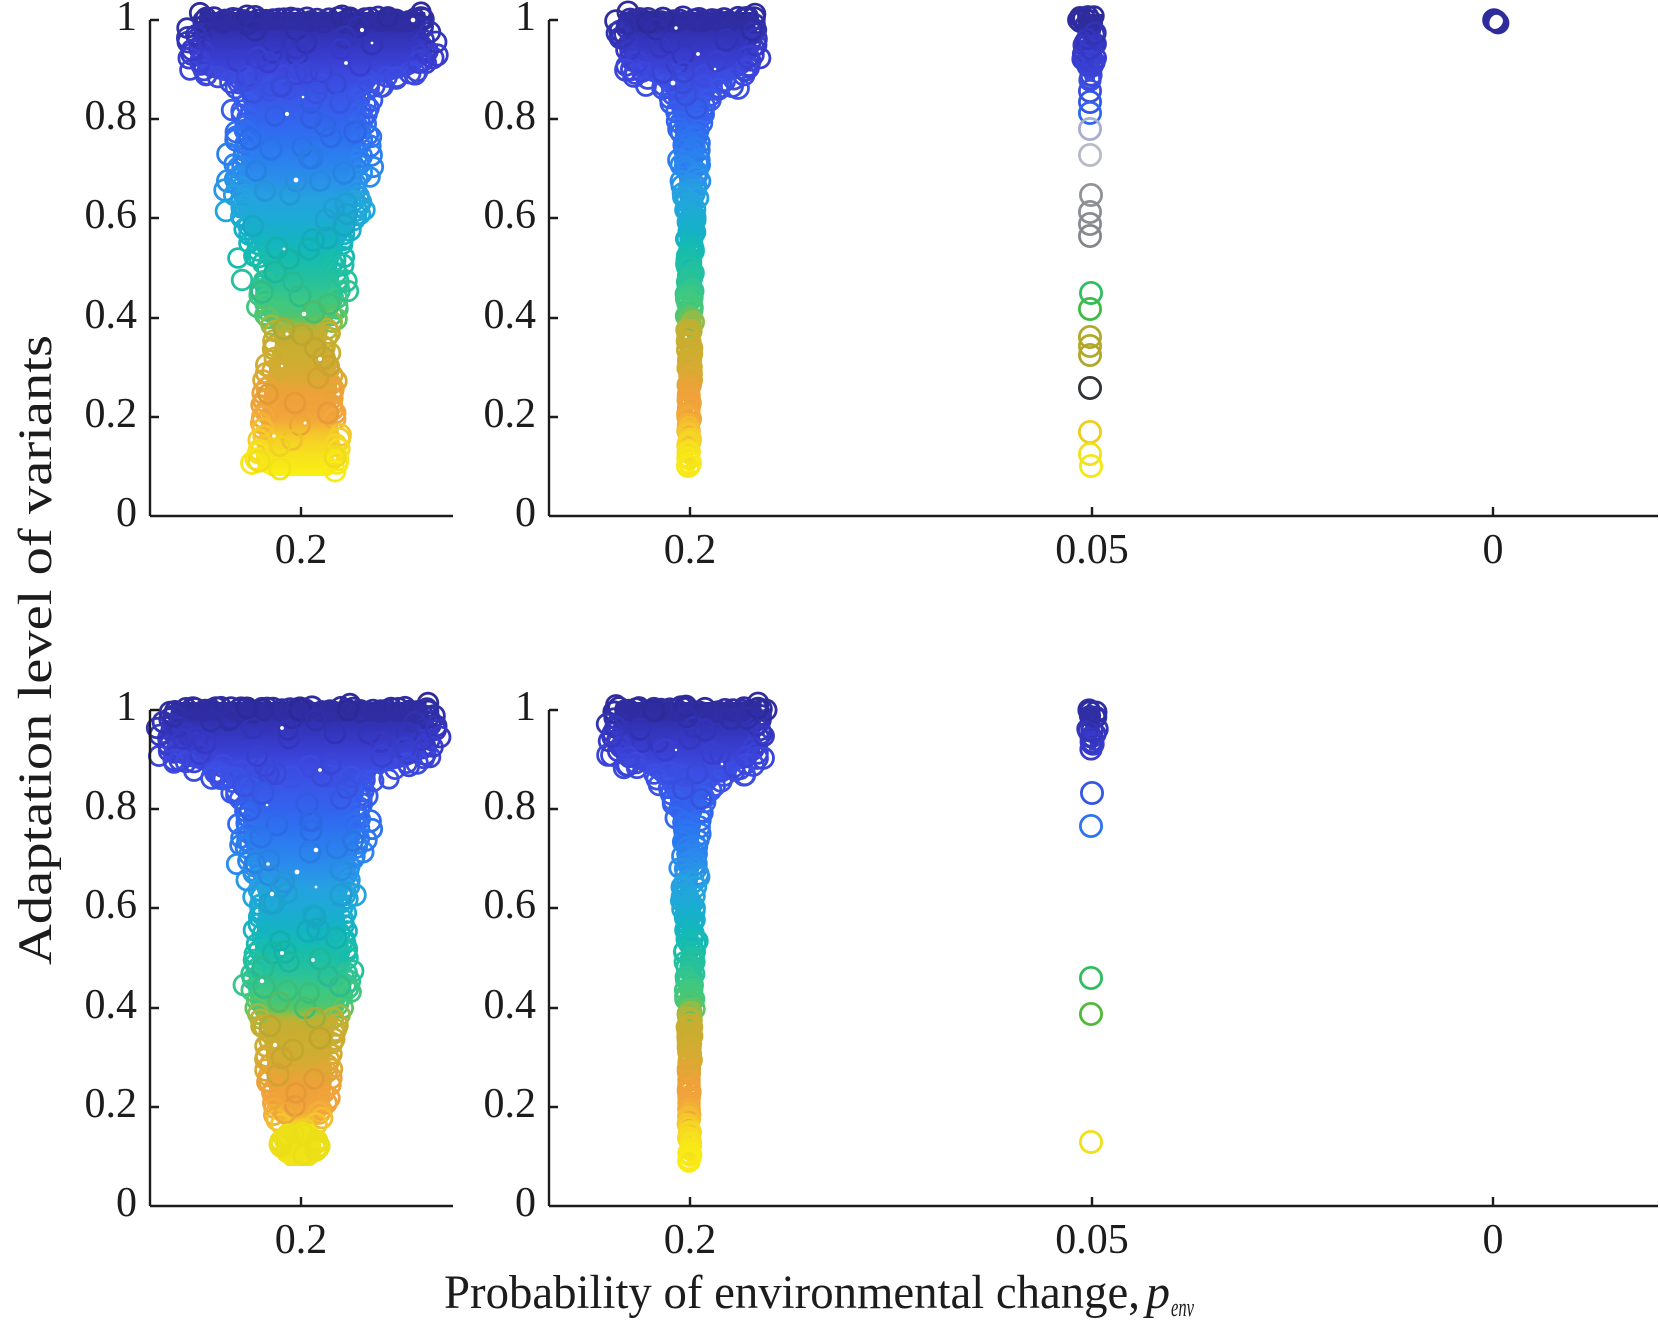 Image resolution: width=1660 pixels, height=1323 pixels. I want to click on svg-text: env, so click(1182, 1305).